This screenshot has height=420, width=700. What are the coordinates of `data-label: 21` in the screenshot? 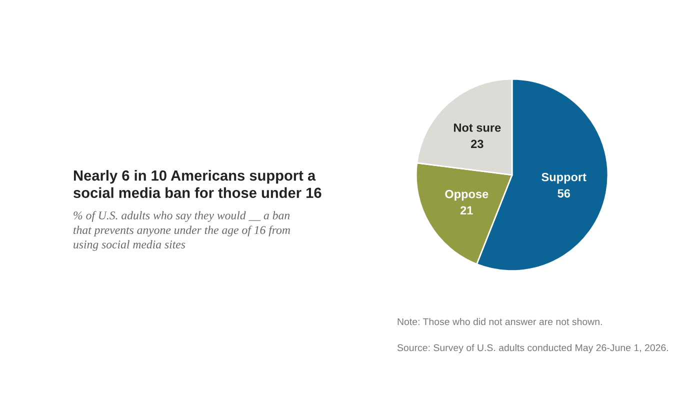 It's located at (466, 210).